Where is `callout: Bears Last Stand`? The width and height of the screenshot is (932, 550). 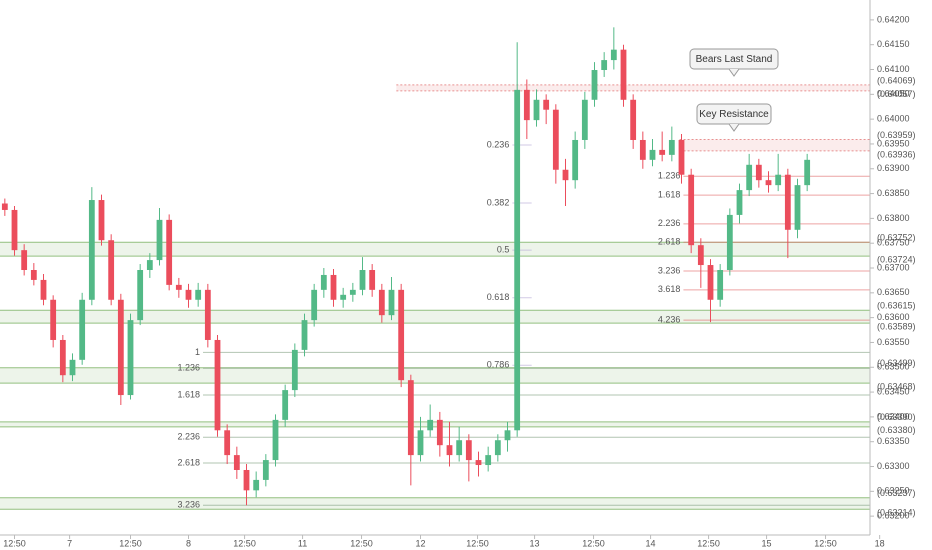 callout: Bears Last Stand is located at coordinates (734, 62).